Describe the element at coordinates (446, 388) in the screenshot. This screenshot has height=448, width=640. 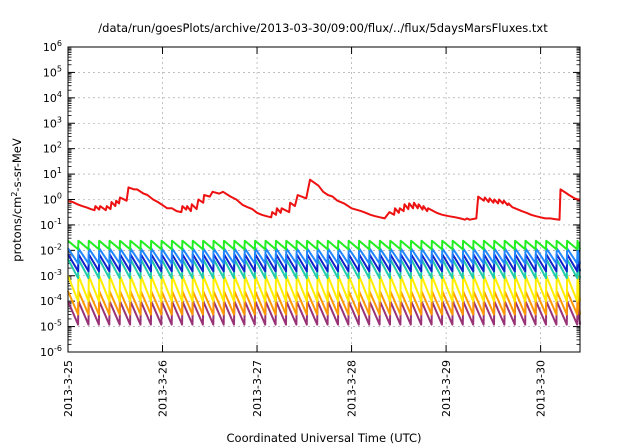
I see `x-tick-label: 2013-3-29` at that location.